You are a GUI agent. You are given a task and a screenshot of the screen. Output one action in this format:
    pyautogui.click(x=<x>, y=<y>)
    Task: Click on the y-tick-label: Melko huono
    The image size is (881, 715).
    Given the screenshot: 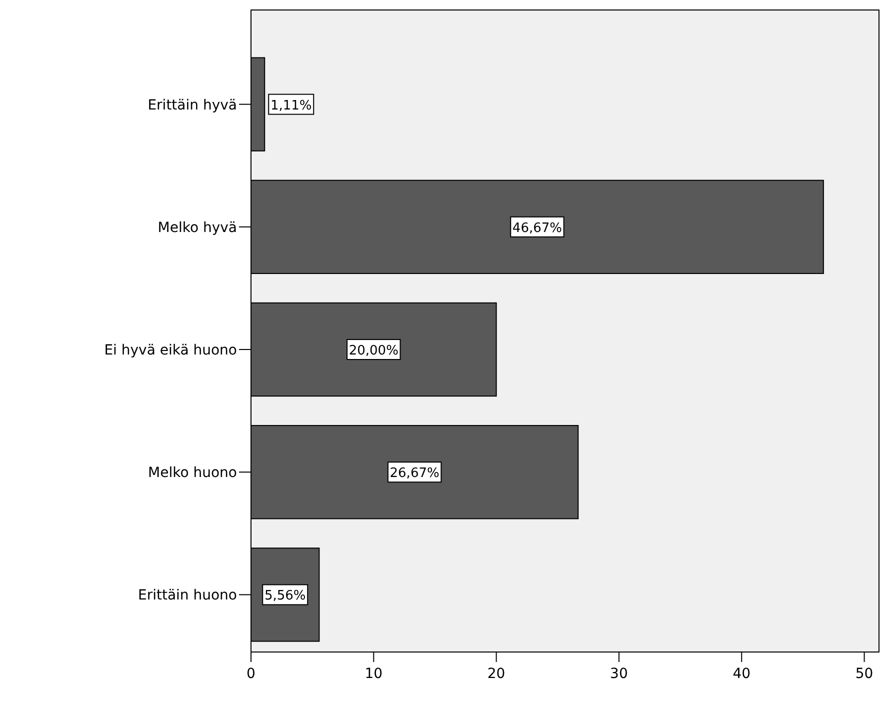 What is the action you would take?
    pyautogui.click(x=192, y=473)
    